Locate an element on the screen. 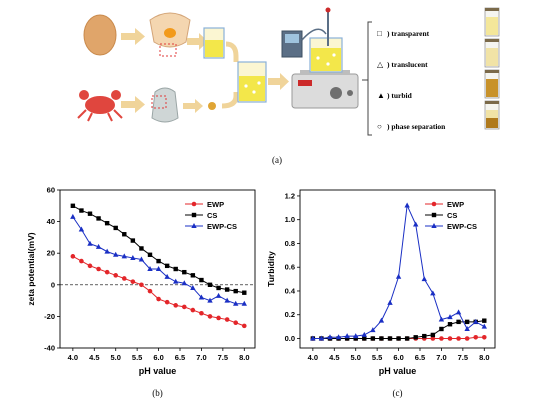 This screenshot has width=554, height=413. panel-caption: (b) is located at coordinates (157, 393).